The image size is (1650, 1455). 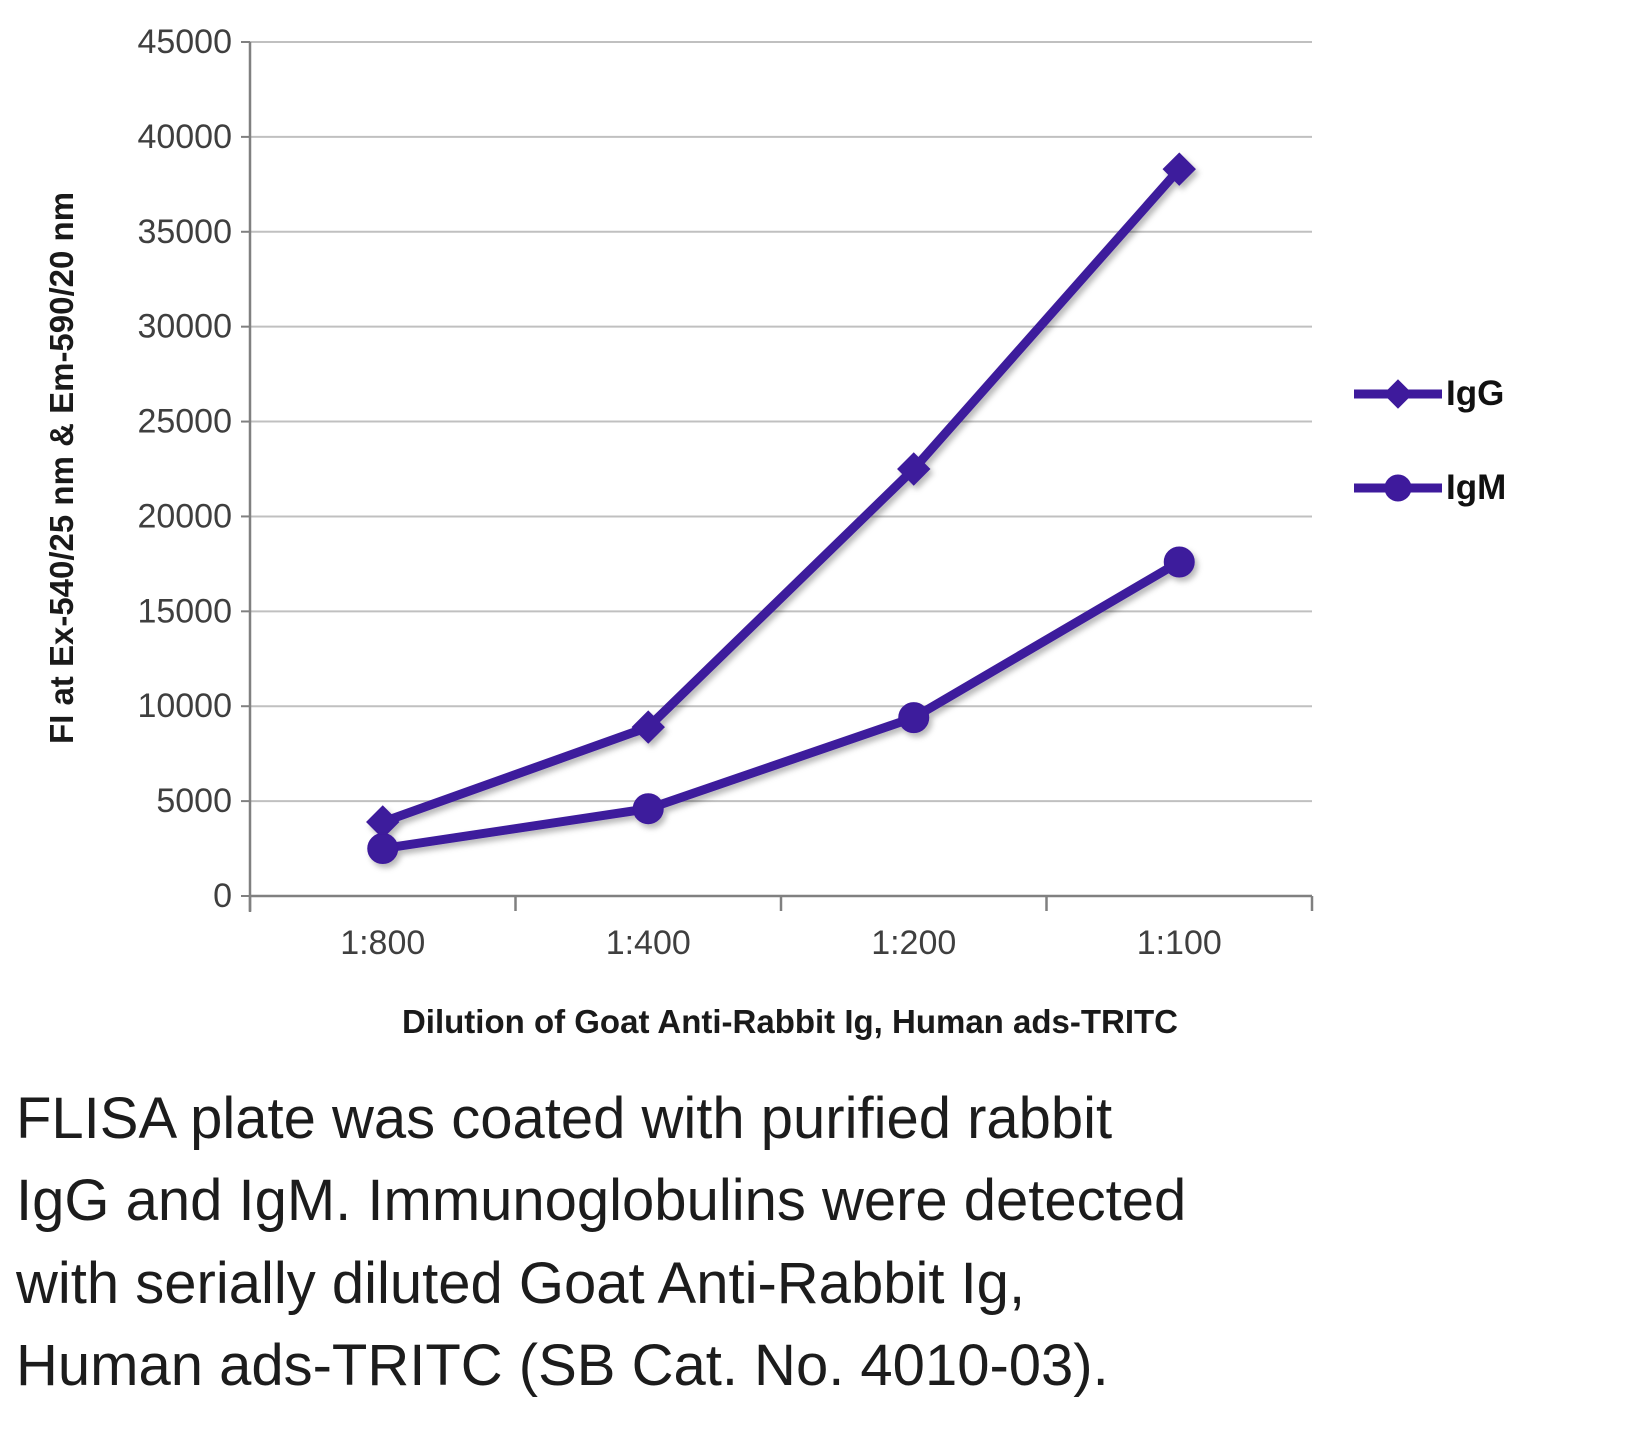 I want to click on legend-item-igm: IgM, so click(x=1429, y=488).